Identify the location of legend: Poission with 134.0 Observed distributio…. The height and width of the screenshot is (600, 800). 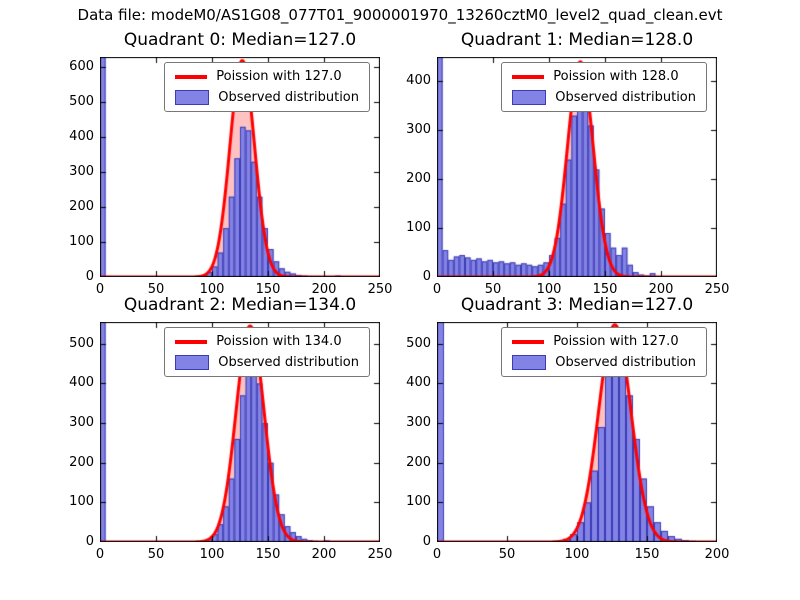
(267, 352).